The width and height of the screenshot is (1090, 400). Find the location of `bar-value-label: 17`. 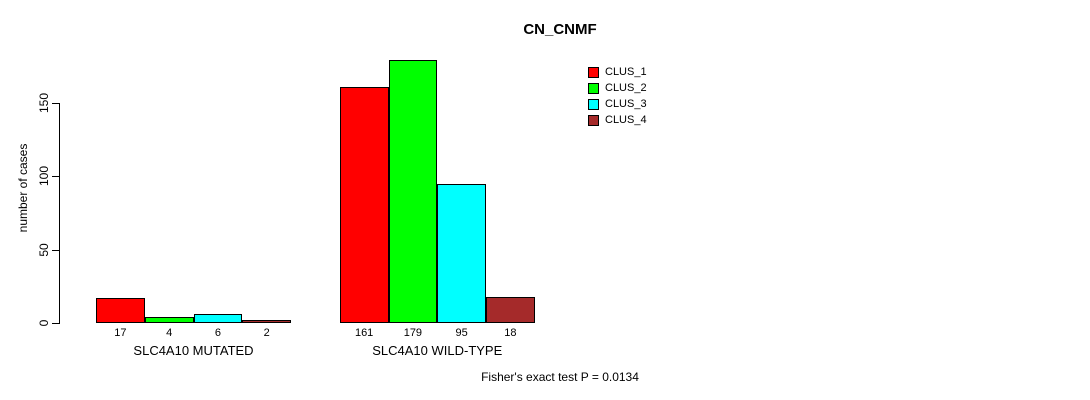

bar-value-label: 17 is located at coordinates (120, 333).